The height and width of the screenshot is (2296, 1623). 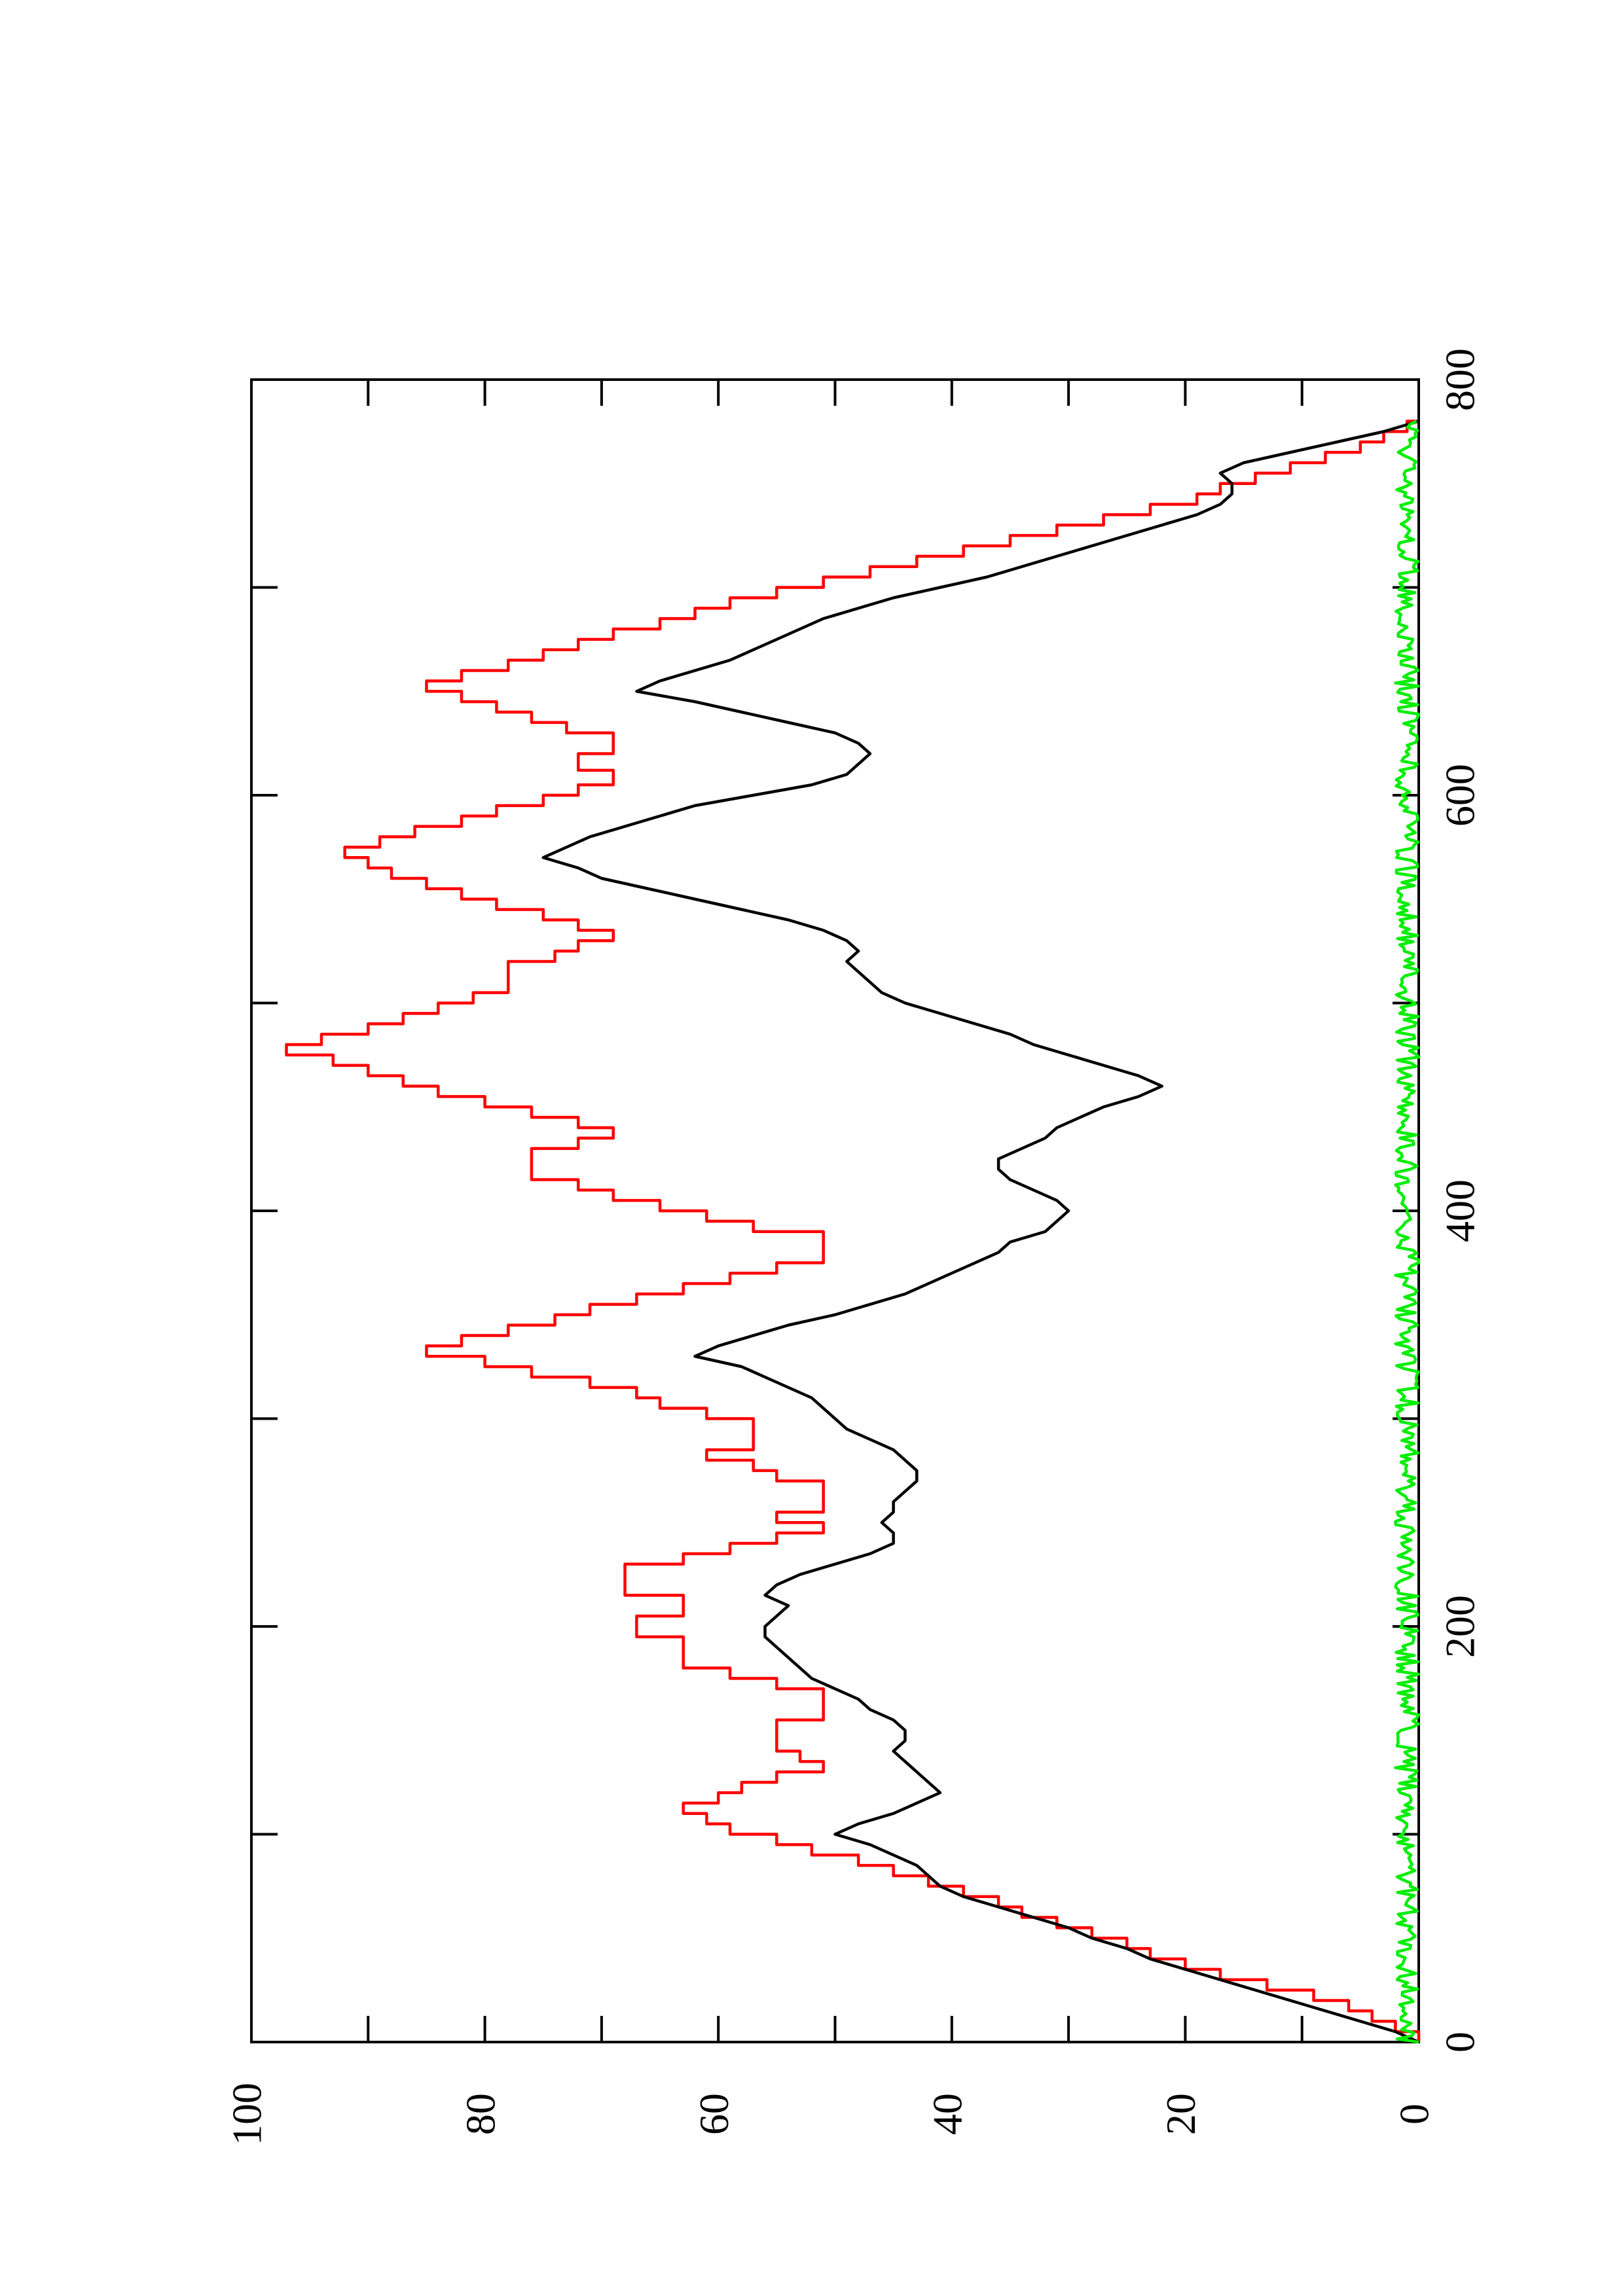 What do you see at coordinates (714, 2114) in the screenshot?
I see `y-tick-label: 60` at bounding box center [714, 2114].